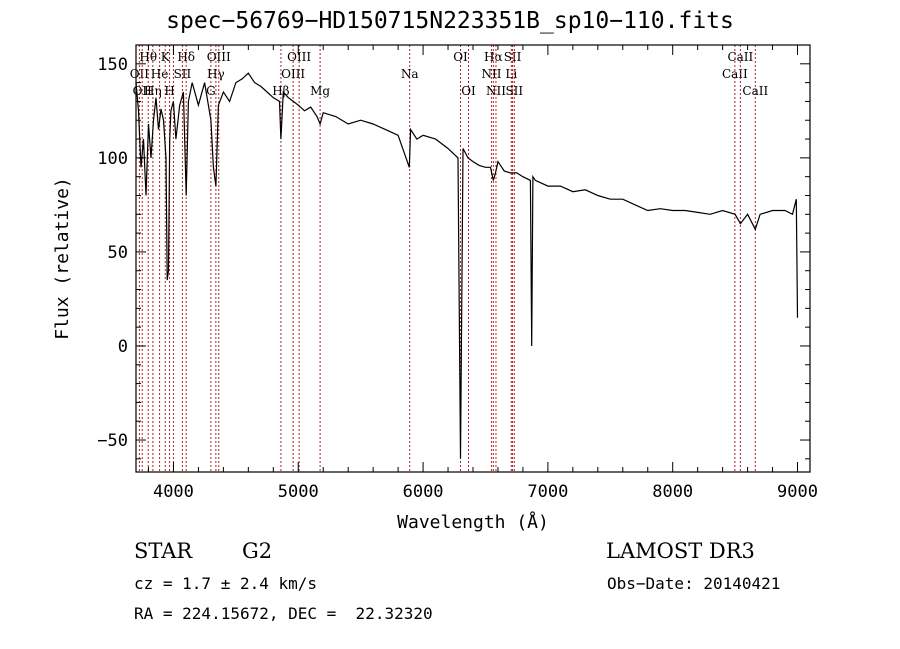 The height and width of the screenshot is (649, 900). Describe the element at coordinates (672, 492) in the screenshot. I see `x-tick-label: 8000` at that location.